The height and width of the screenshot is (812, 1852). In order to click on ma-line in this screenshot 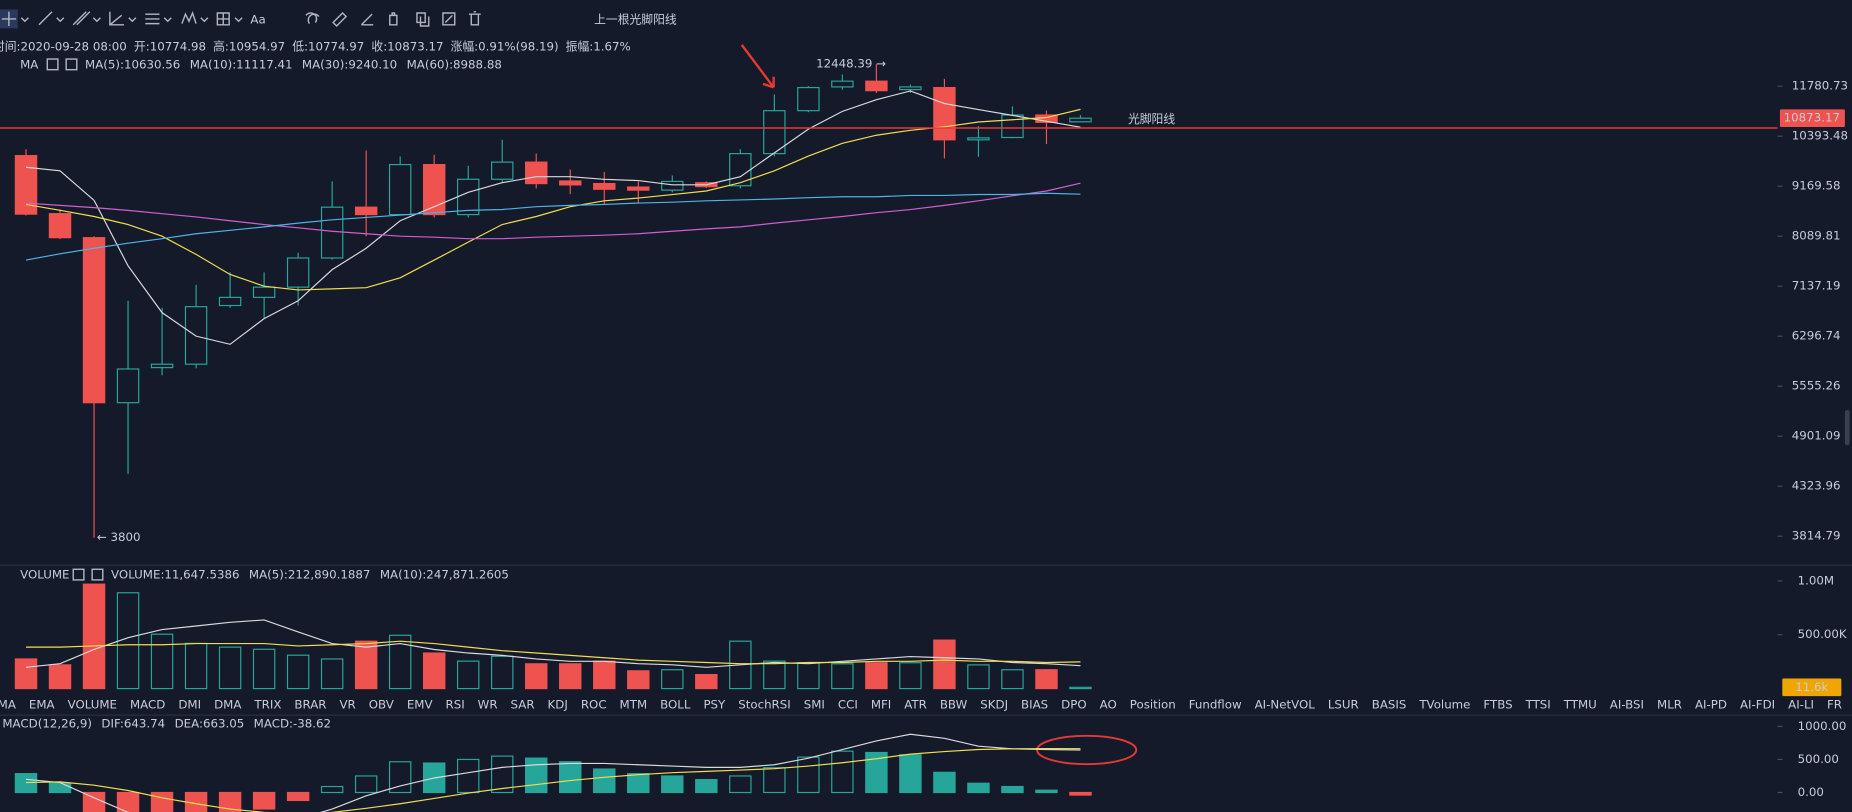, I will do `click(553, 199)`.